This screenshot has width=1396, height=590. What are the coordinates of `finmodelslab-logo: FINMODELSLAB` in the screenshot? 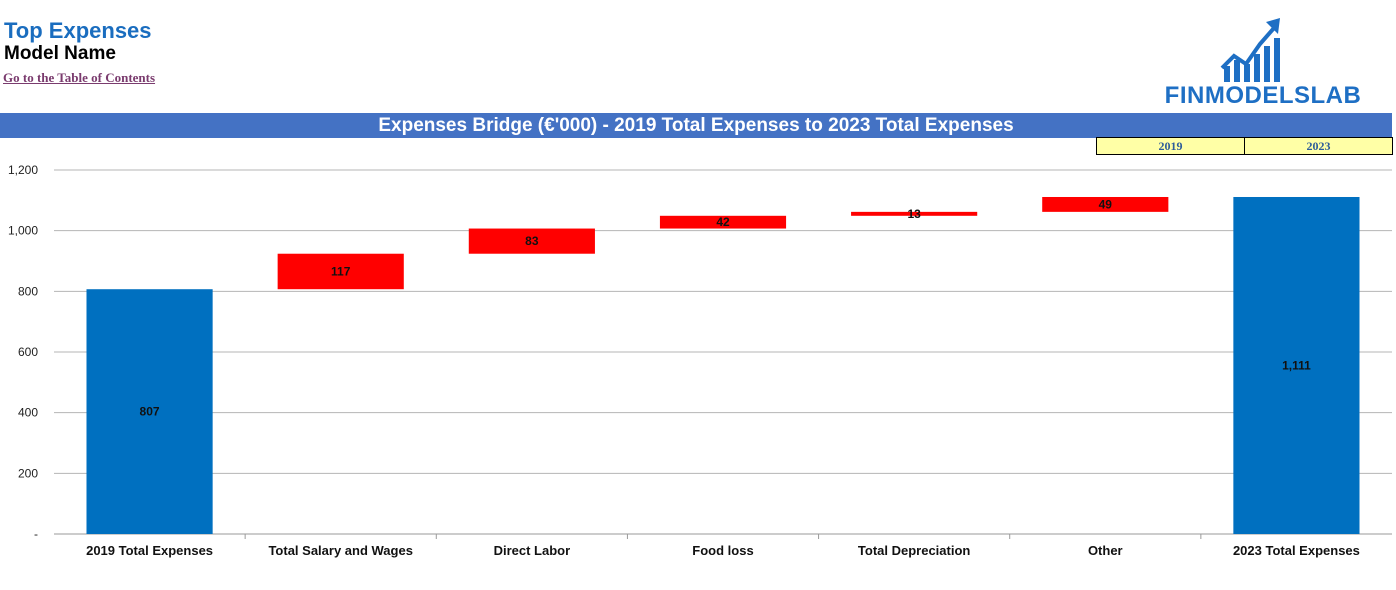 It's located at (1263, 62).